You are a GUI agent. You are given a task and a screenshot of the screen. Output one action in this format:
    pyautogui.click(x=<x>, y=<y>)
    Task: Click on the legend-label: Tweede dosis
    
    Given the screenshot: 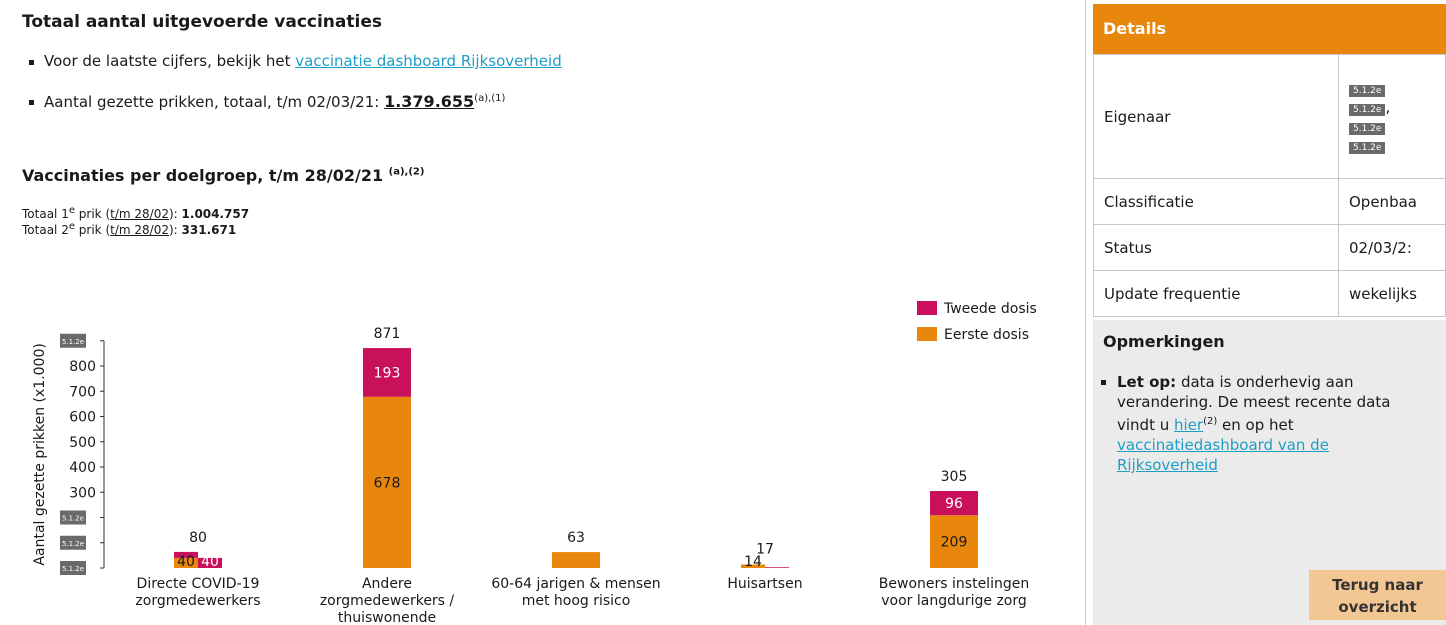 What is the action you would take?
    pyautogui.click(x=990, y=309)
    